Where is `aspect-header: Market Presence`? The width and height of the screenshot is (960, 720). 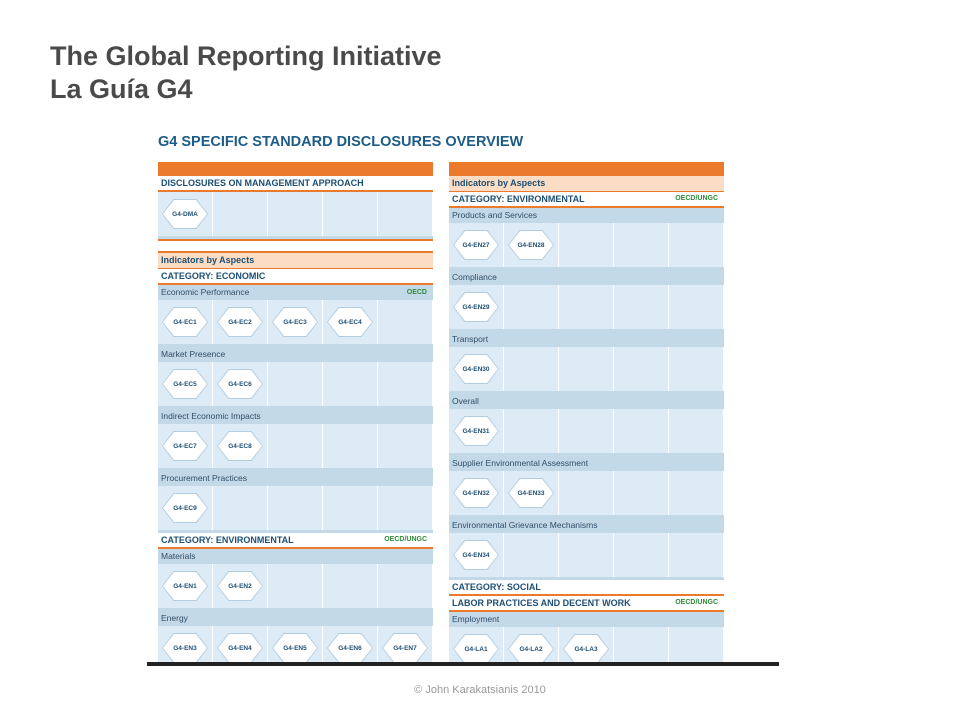 aspect-header: Market Presence is located at coordinates (295, 354).